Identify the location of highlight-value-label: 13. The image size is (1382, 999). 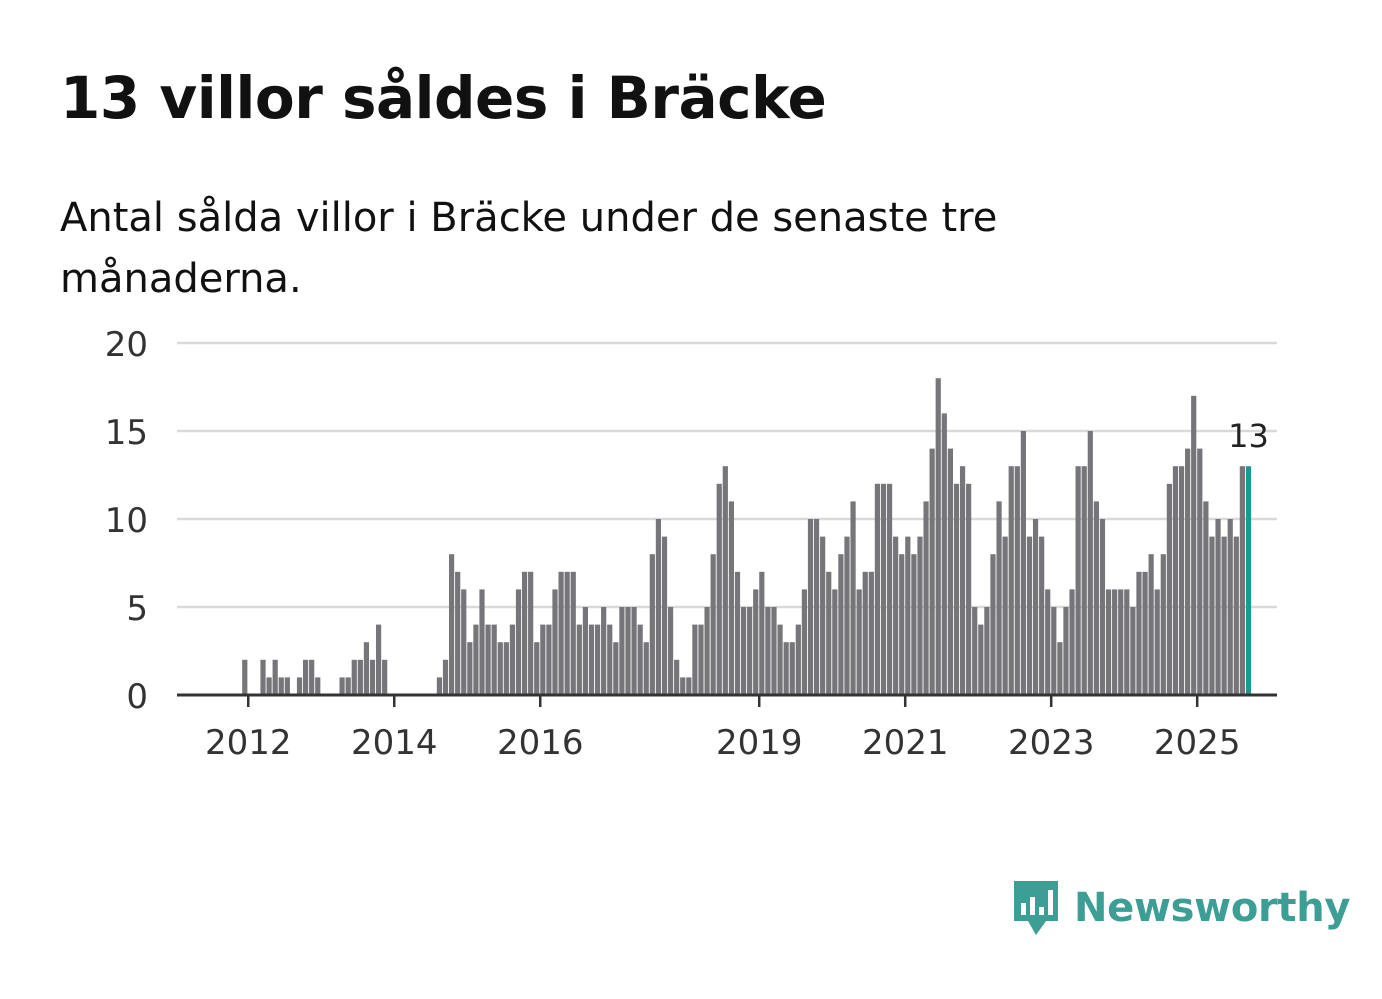
(1248, 436).